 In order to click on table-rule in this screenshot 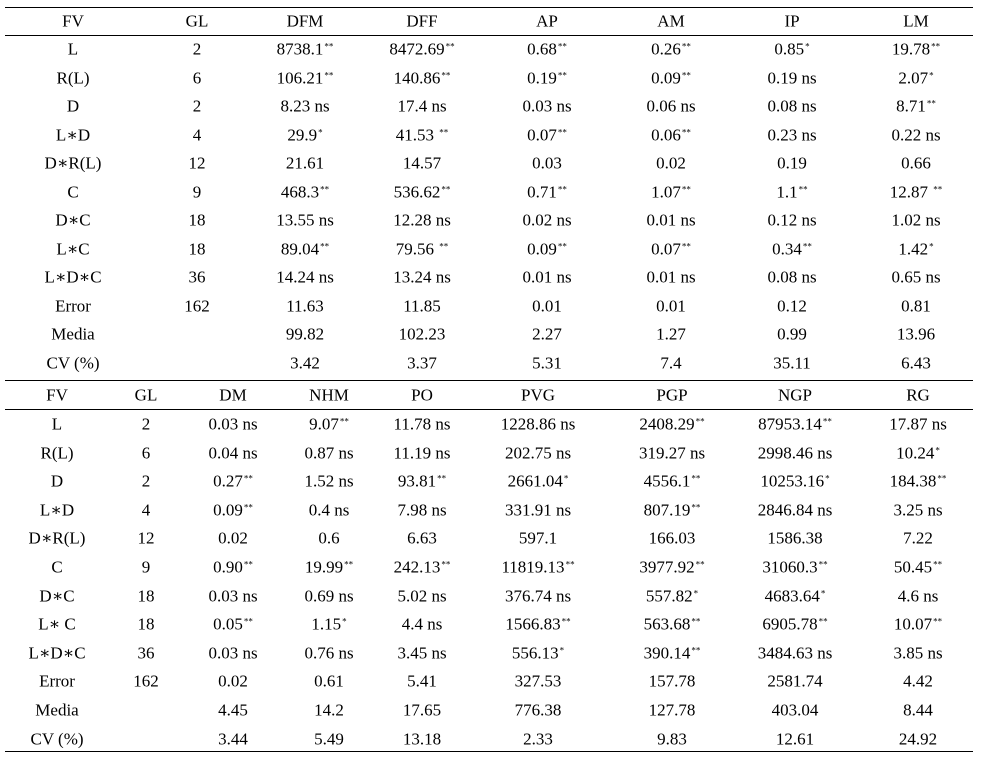, I will do `click(489, 7)`.